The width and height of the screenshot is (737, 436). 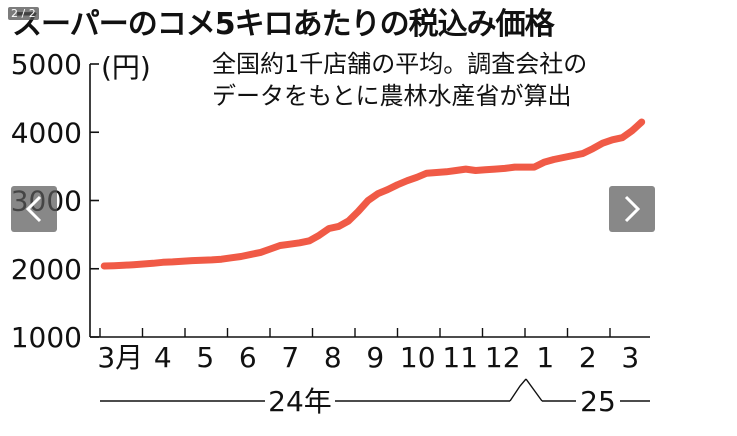 I want to click on x-tick-label: 3, so click(x=630, y=357).